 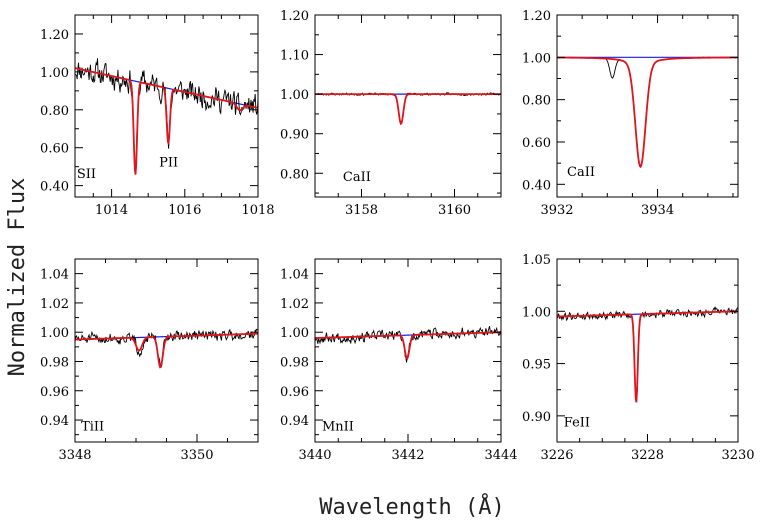 I want to click on x-axis-title: Wavelength (Å), so click(x=411, y=506).